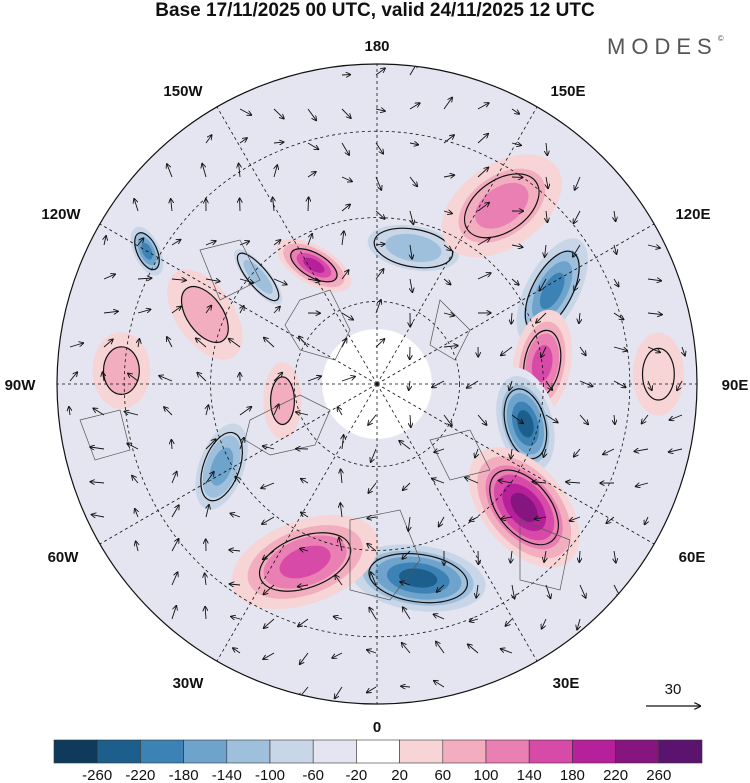 This screenshot has width=750, height=783. Describe the element at coordinates (485, 775) in the screenshot. I see `colorbar-tick-label: 100` at that location.